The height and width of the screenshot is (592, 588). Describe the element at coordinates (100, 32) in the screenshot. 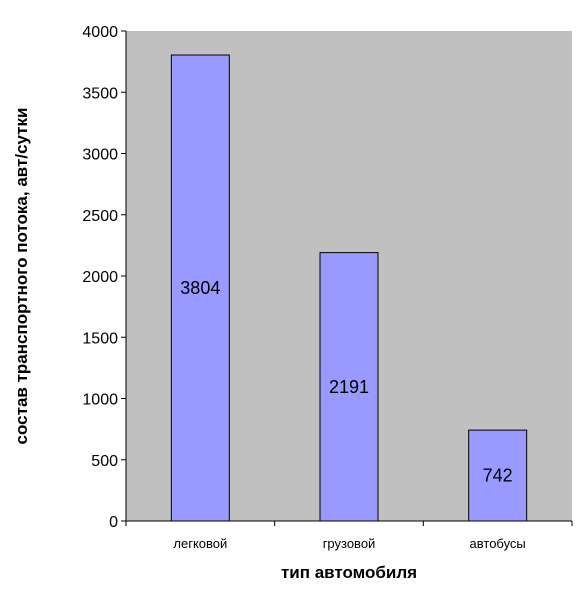

I see `y-tick-label: 4000` at that location.